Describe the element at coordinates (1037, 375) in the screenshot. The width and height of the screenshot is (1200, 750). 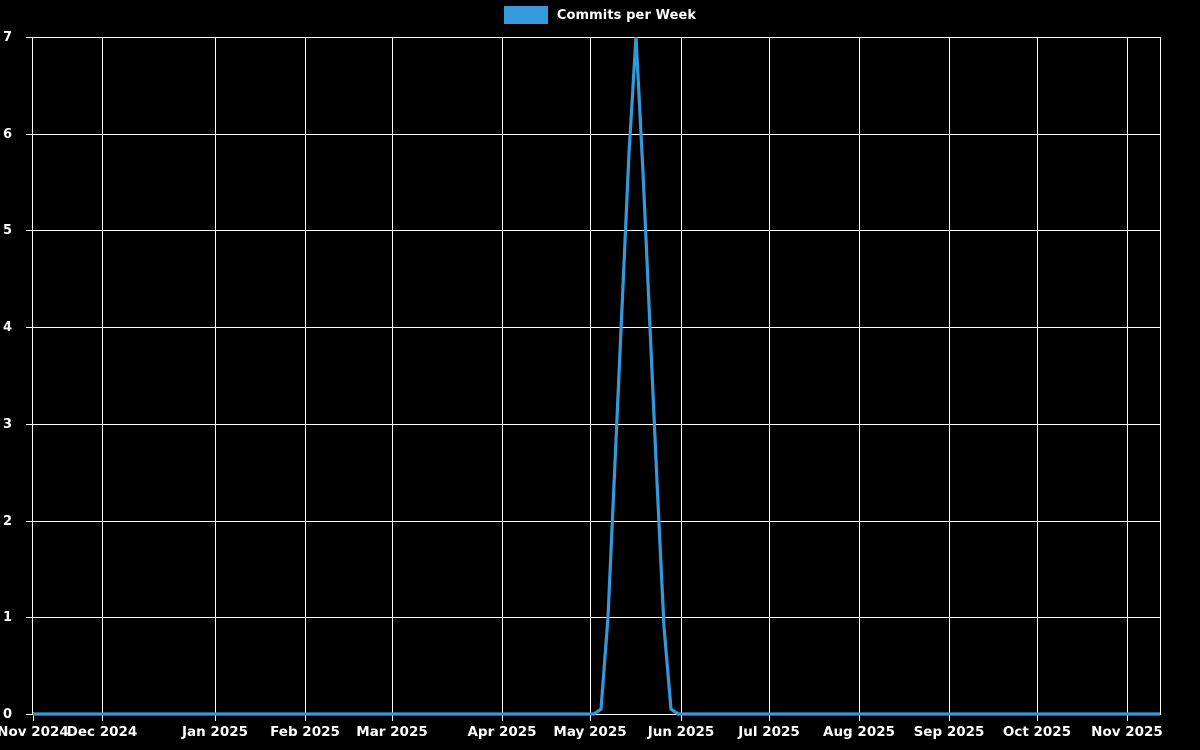
I see `gridline-x-oct-2025` at that location.